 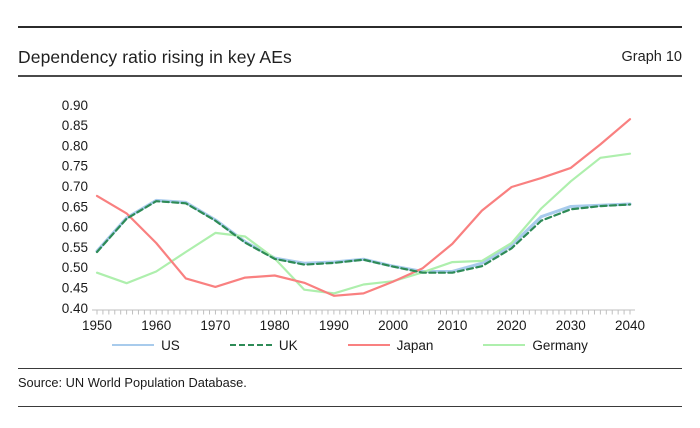 What do you see at coordinates (132, 382) in the screenshot?
I see `source-note: Source: UN World Population Database.` at bounding box center [132, 382].